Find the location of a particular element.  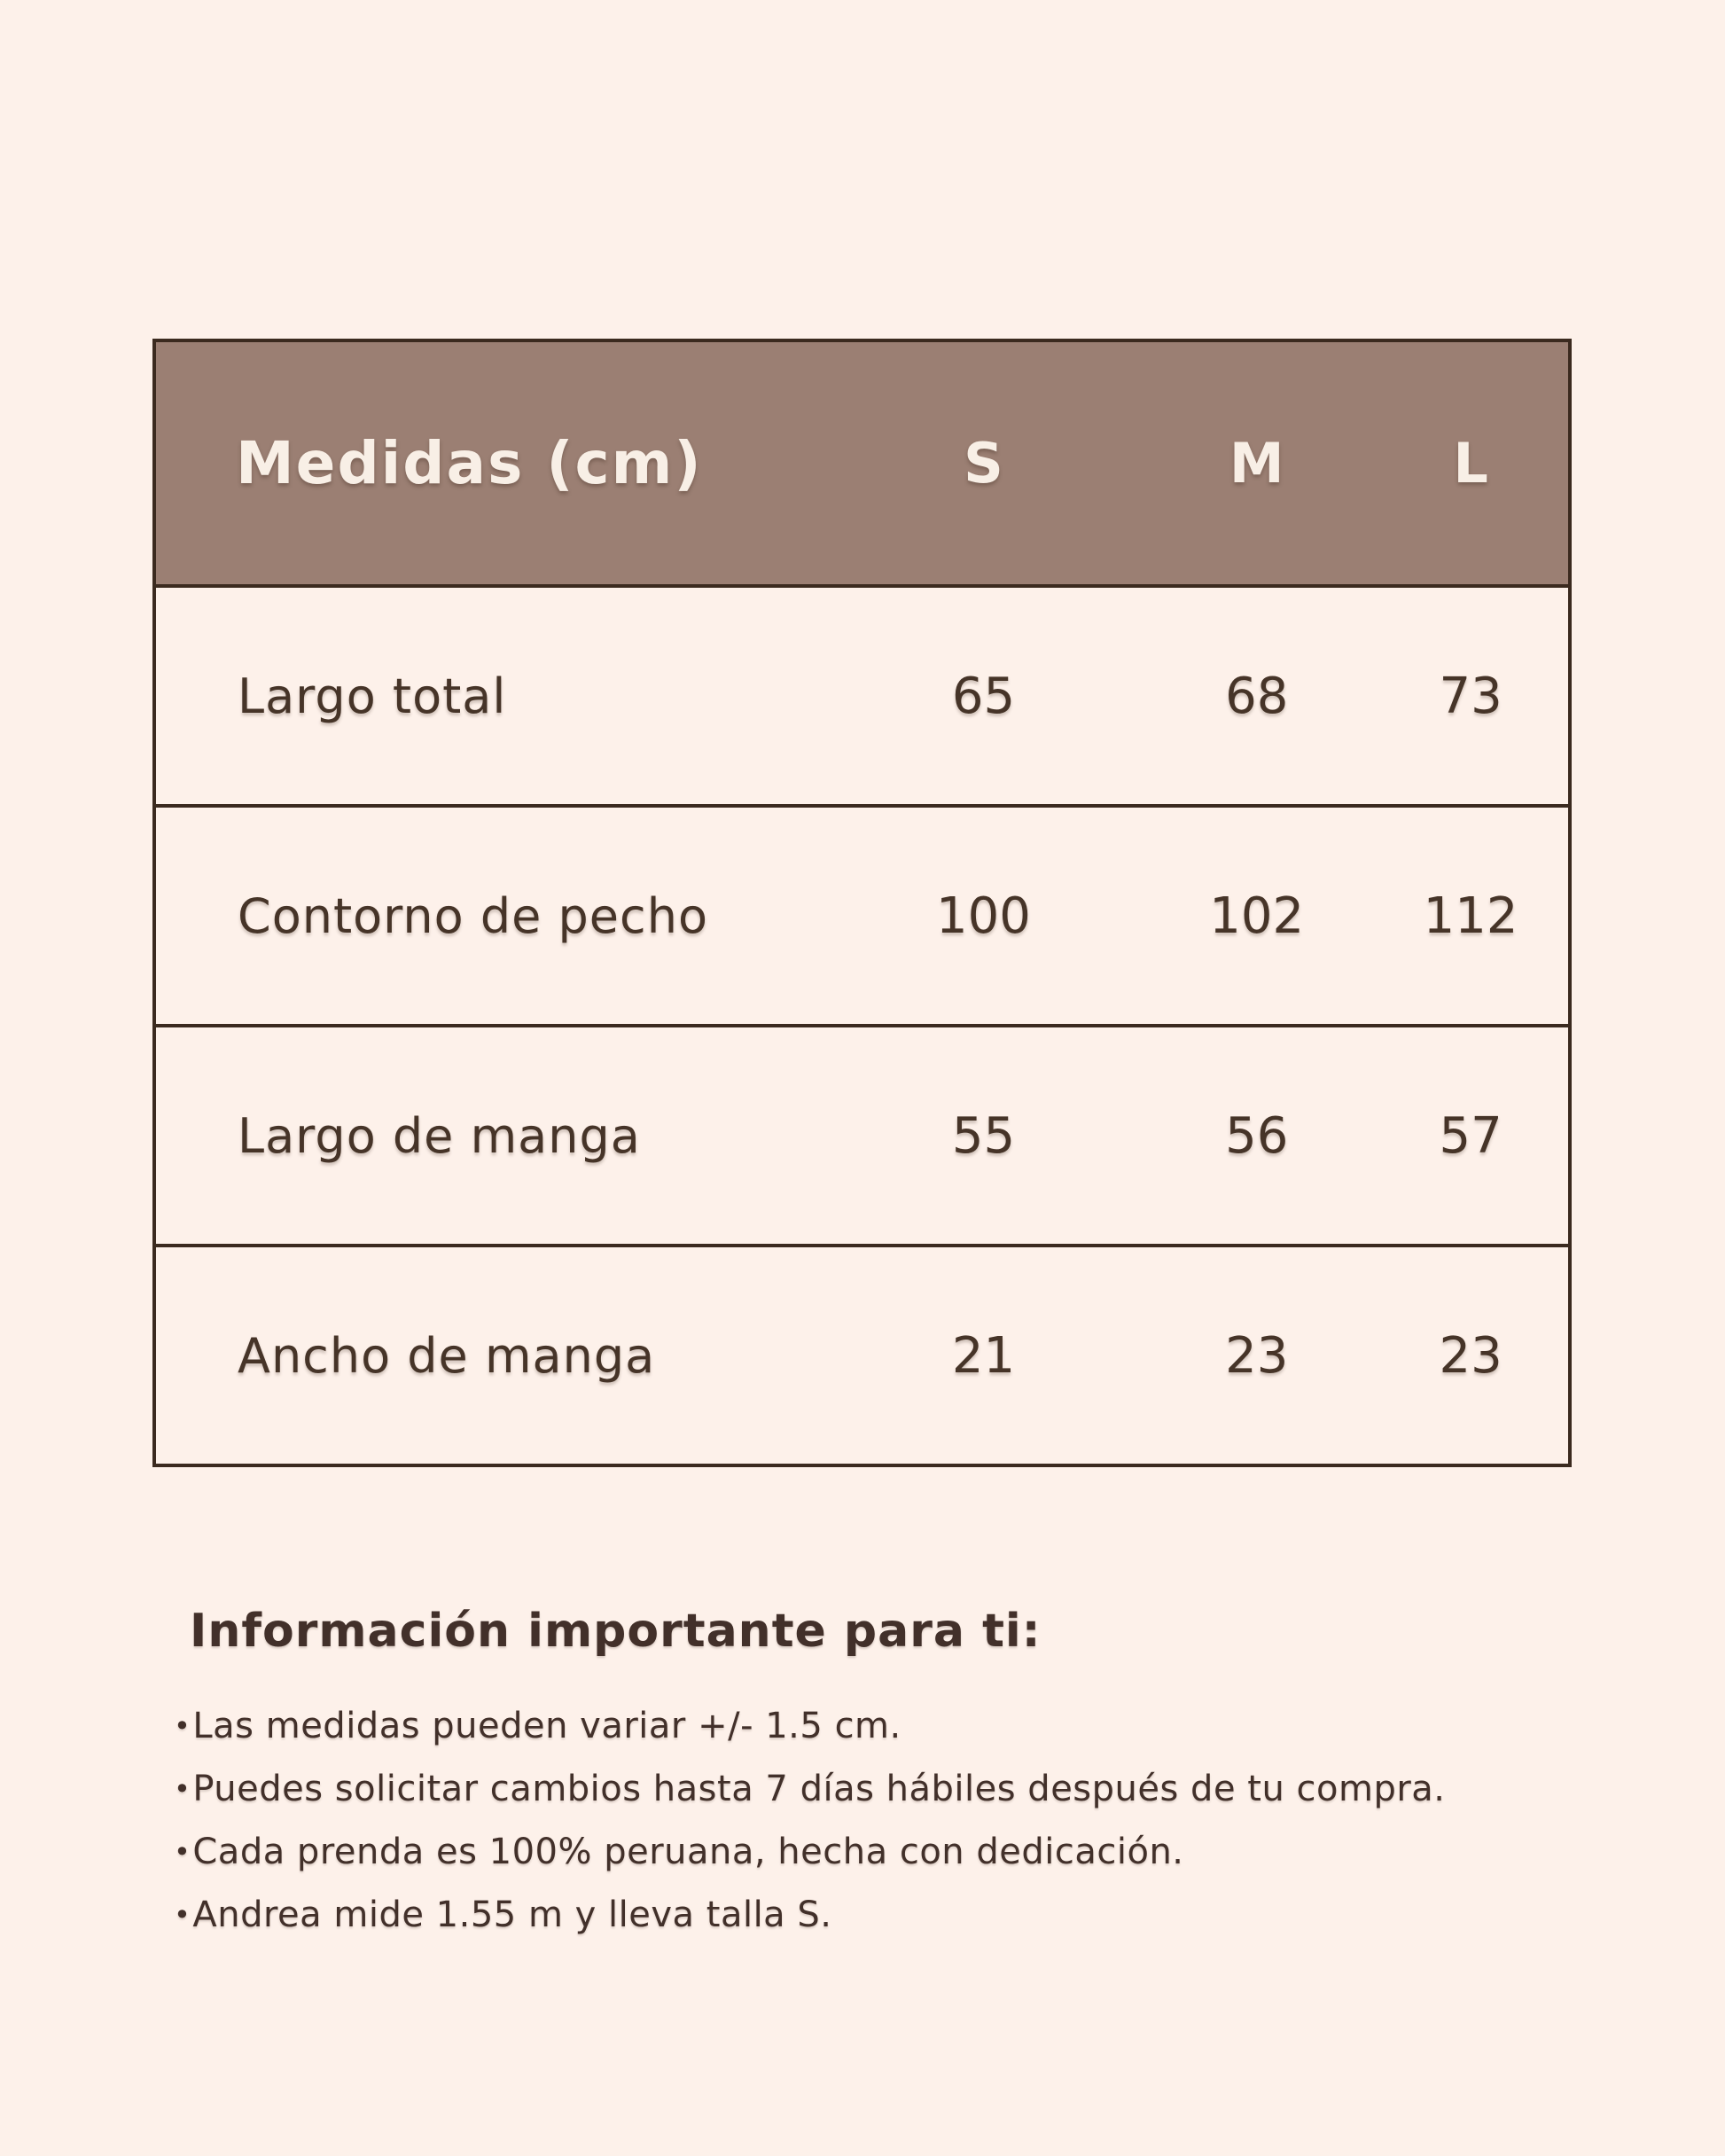

info-title: Información importante para ti: is located at coordinates (616, 1631).